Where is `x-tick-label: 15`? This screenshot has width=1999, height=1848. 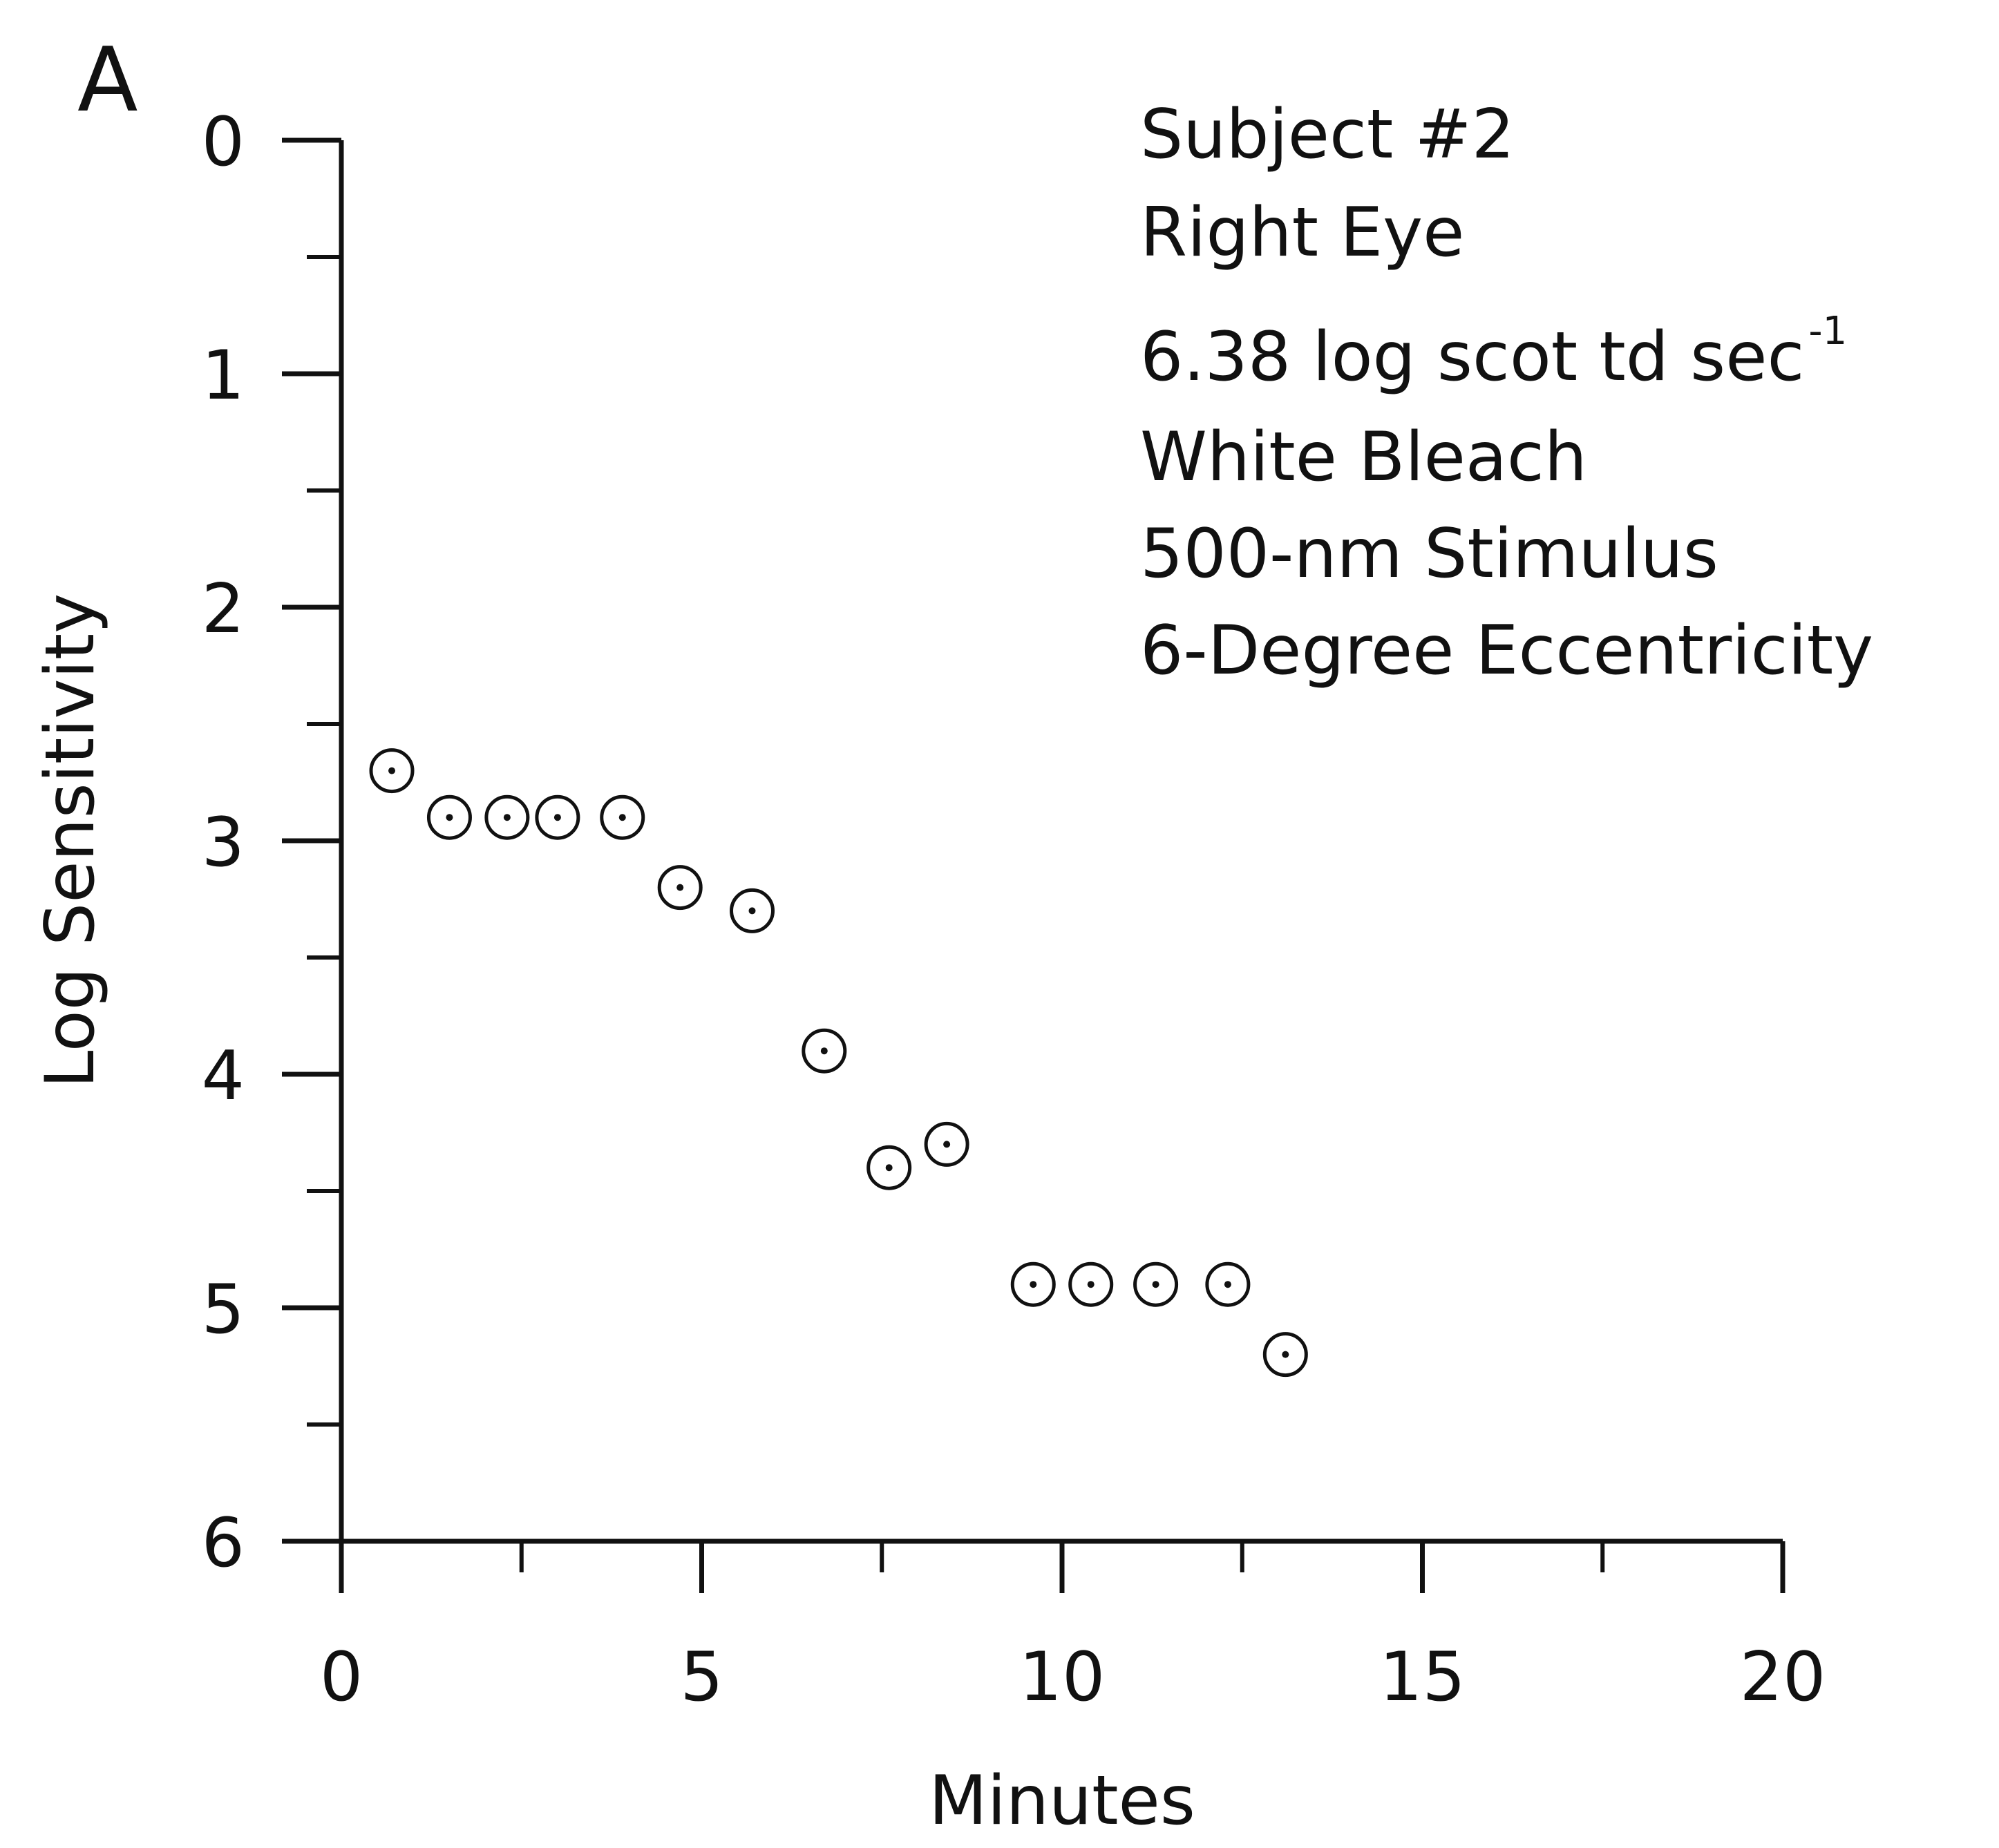
x-tick-label: 15 is located at coordinates (1423, 1677).